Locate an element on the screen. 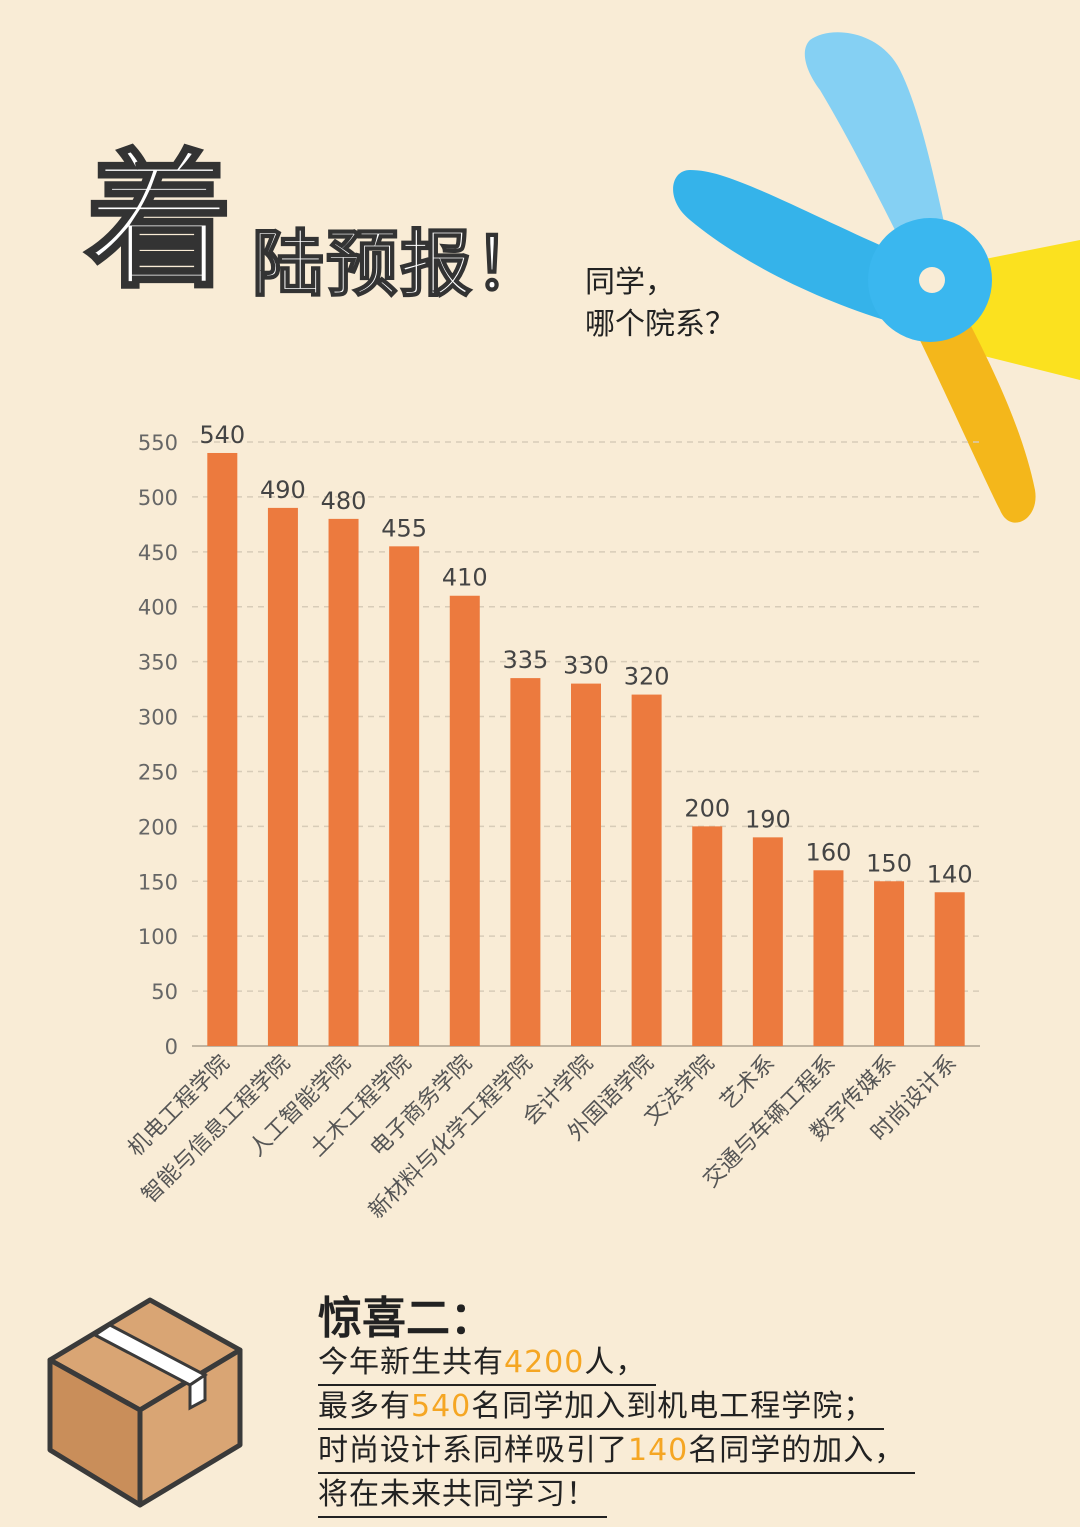 The height and width of the screenshot is (1527, 1080). y-tick-label: 50 is located at coordinates (164, 992).